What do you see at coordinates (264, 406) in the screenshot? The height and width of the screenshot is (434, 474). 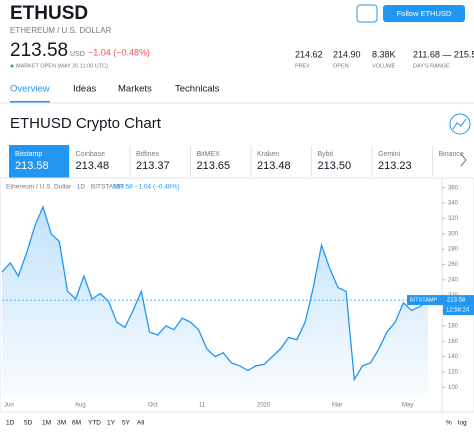 I see `x-tick-label: 2020` at bounding box center [264, 406].